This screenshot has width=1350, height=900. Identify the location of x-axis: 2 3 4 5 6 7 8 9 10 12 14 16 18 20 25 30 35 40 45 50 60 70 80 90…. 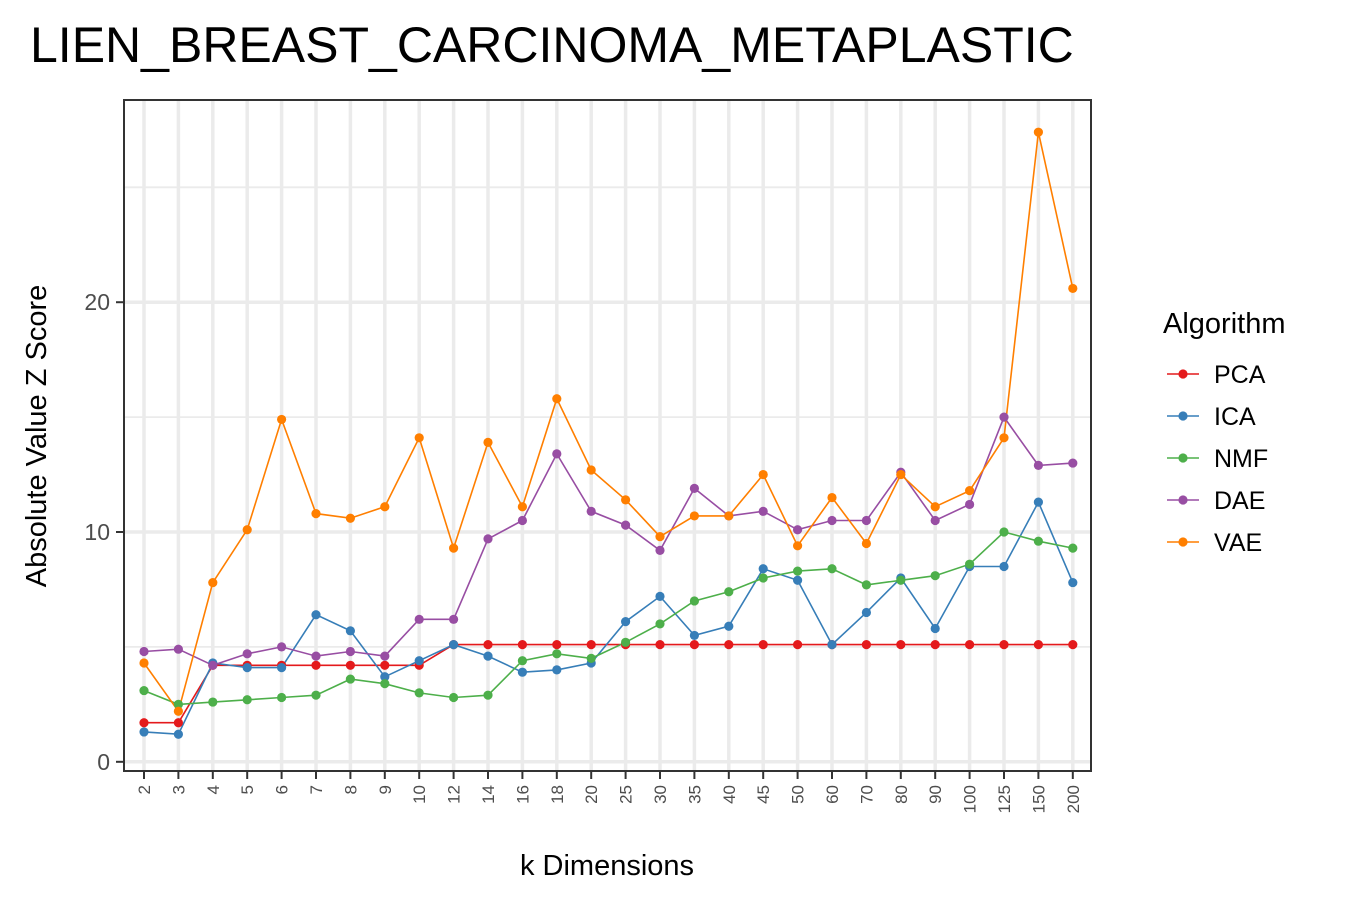
(609, 792).